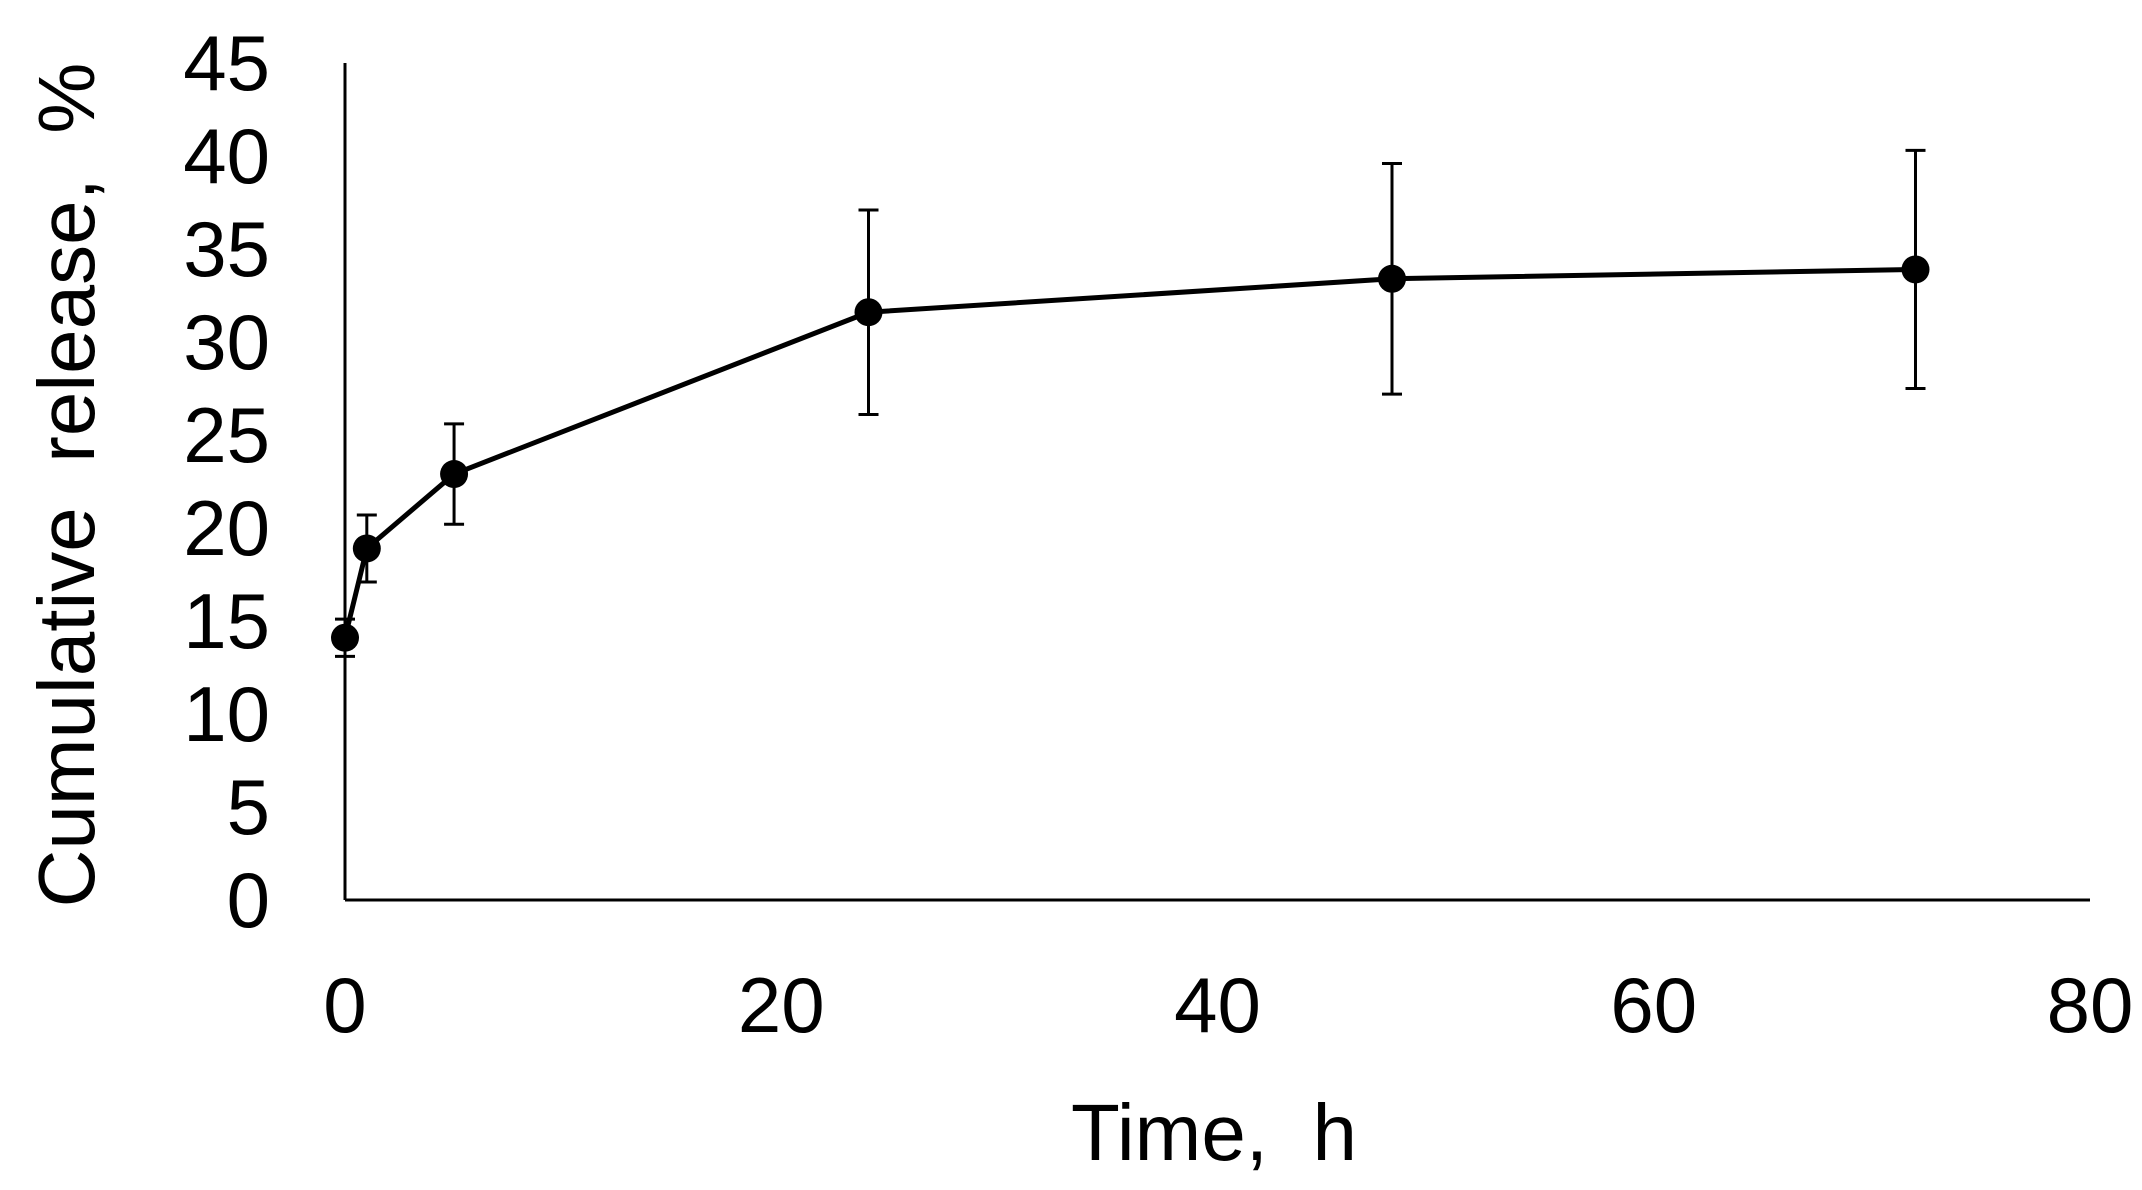  I want to click on y-tick-label: 15, so click(226, 621).